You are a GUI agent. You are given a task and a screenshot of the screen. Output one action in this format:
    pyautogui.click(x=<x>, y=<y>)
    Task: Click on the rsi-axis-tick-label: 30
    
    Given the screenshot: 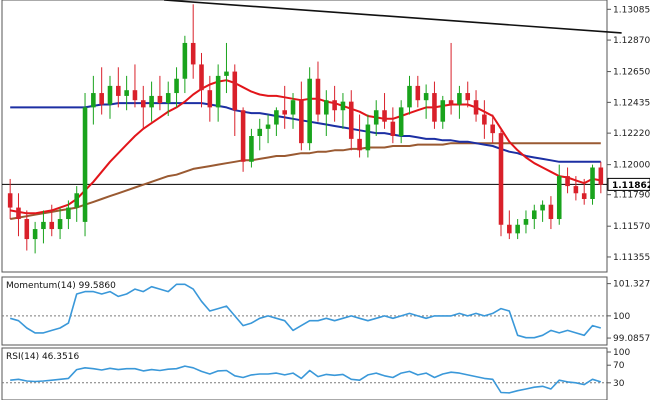 What is the action you would take?
    pyautogui.click(x=619, y=384)
    